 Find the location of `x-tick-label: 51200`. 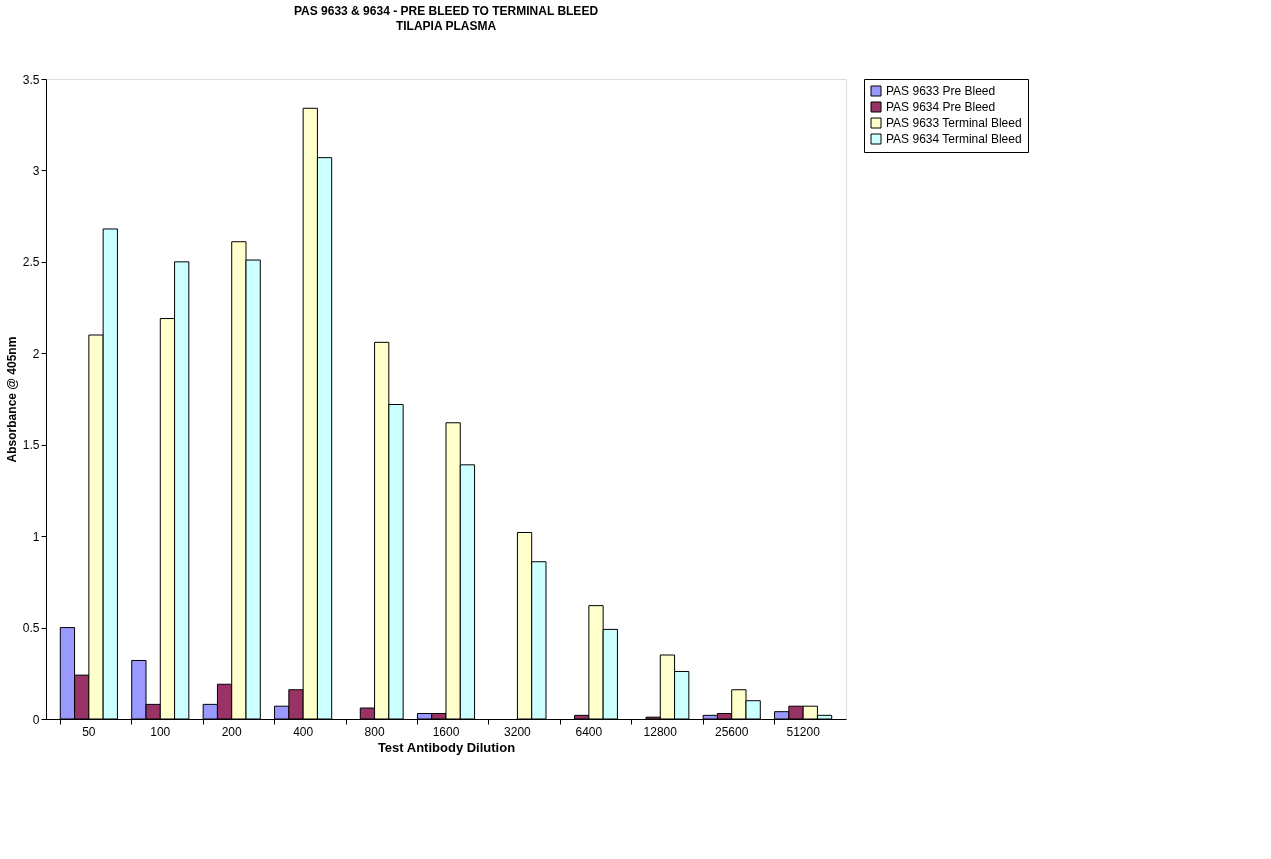

x-tick-label: 51200 is located at coordinates (803, 731).